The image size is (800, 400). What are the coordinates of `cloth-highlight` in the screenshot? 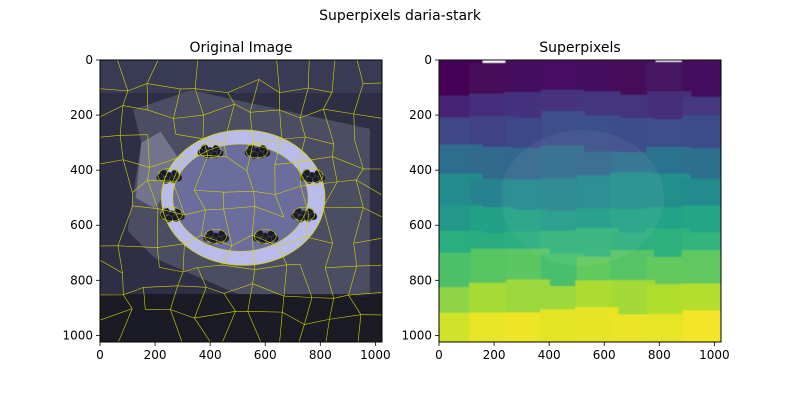 It's located at (159, 170).